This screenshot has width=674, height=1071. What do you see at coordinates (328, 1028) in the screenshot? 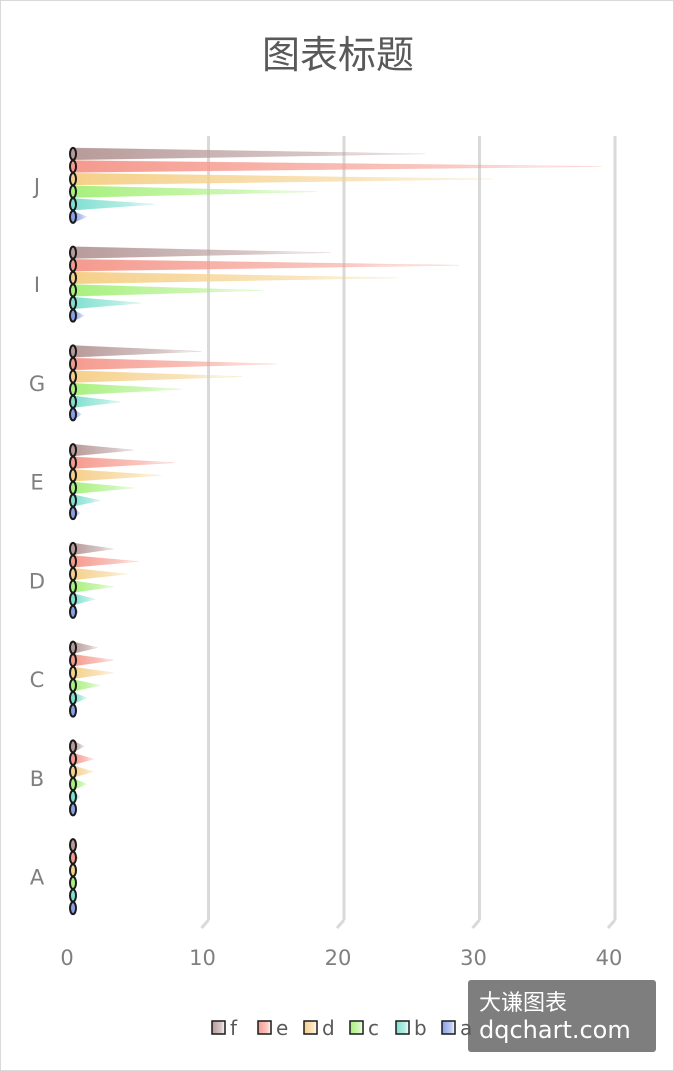
I see `legend-label: d` at bounding box center [328, 1028].